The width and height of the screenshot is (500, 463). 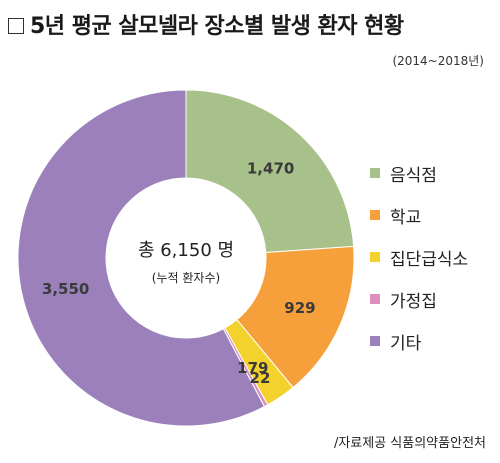 I want to click on legend-label: 가정집, so click(x=413, y=301).